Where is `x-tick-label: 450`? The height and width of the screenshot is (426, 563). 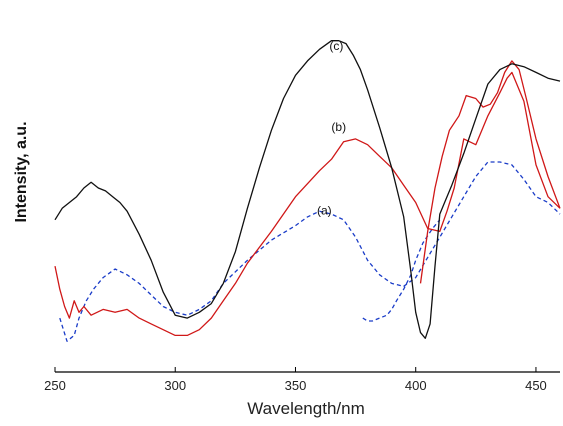 x-tick-label: 450 is located at coordinates (536, 385).